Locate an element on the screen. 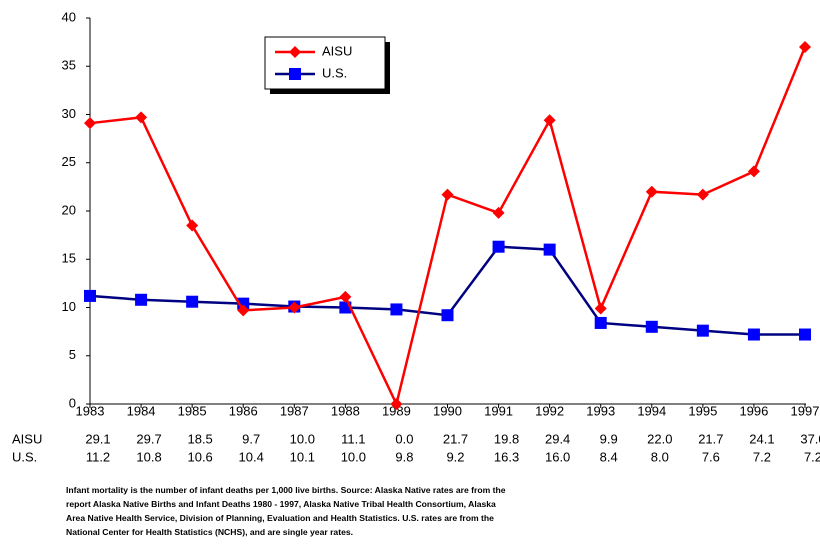 This screenshot has width=820, height=546. table-cell: 10.4 is located at coordinates (251, 456).